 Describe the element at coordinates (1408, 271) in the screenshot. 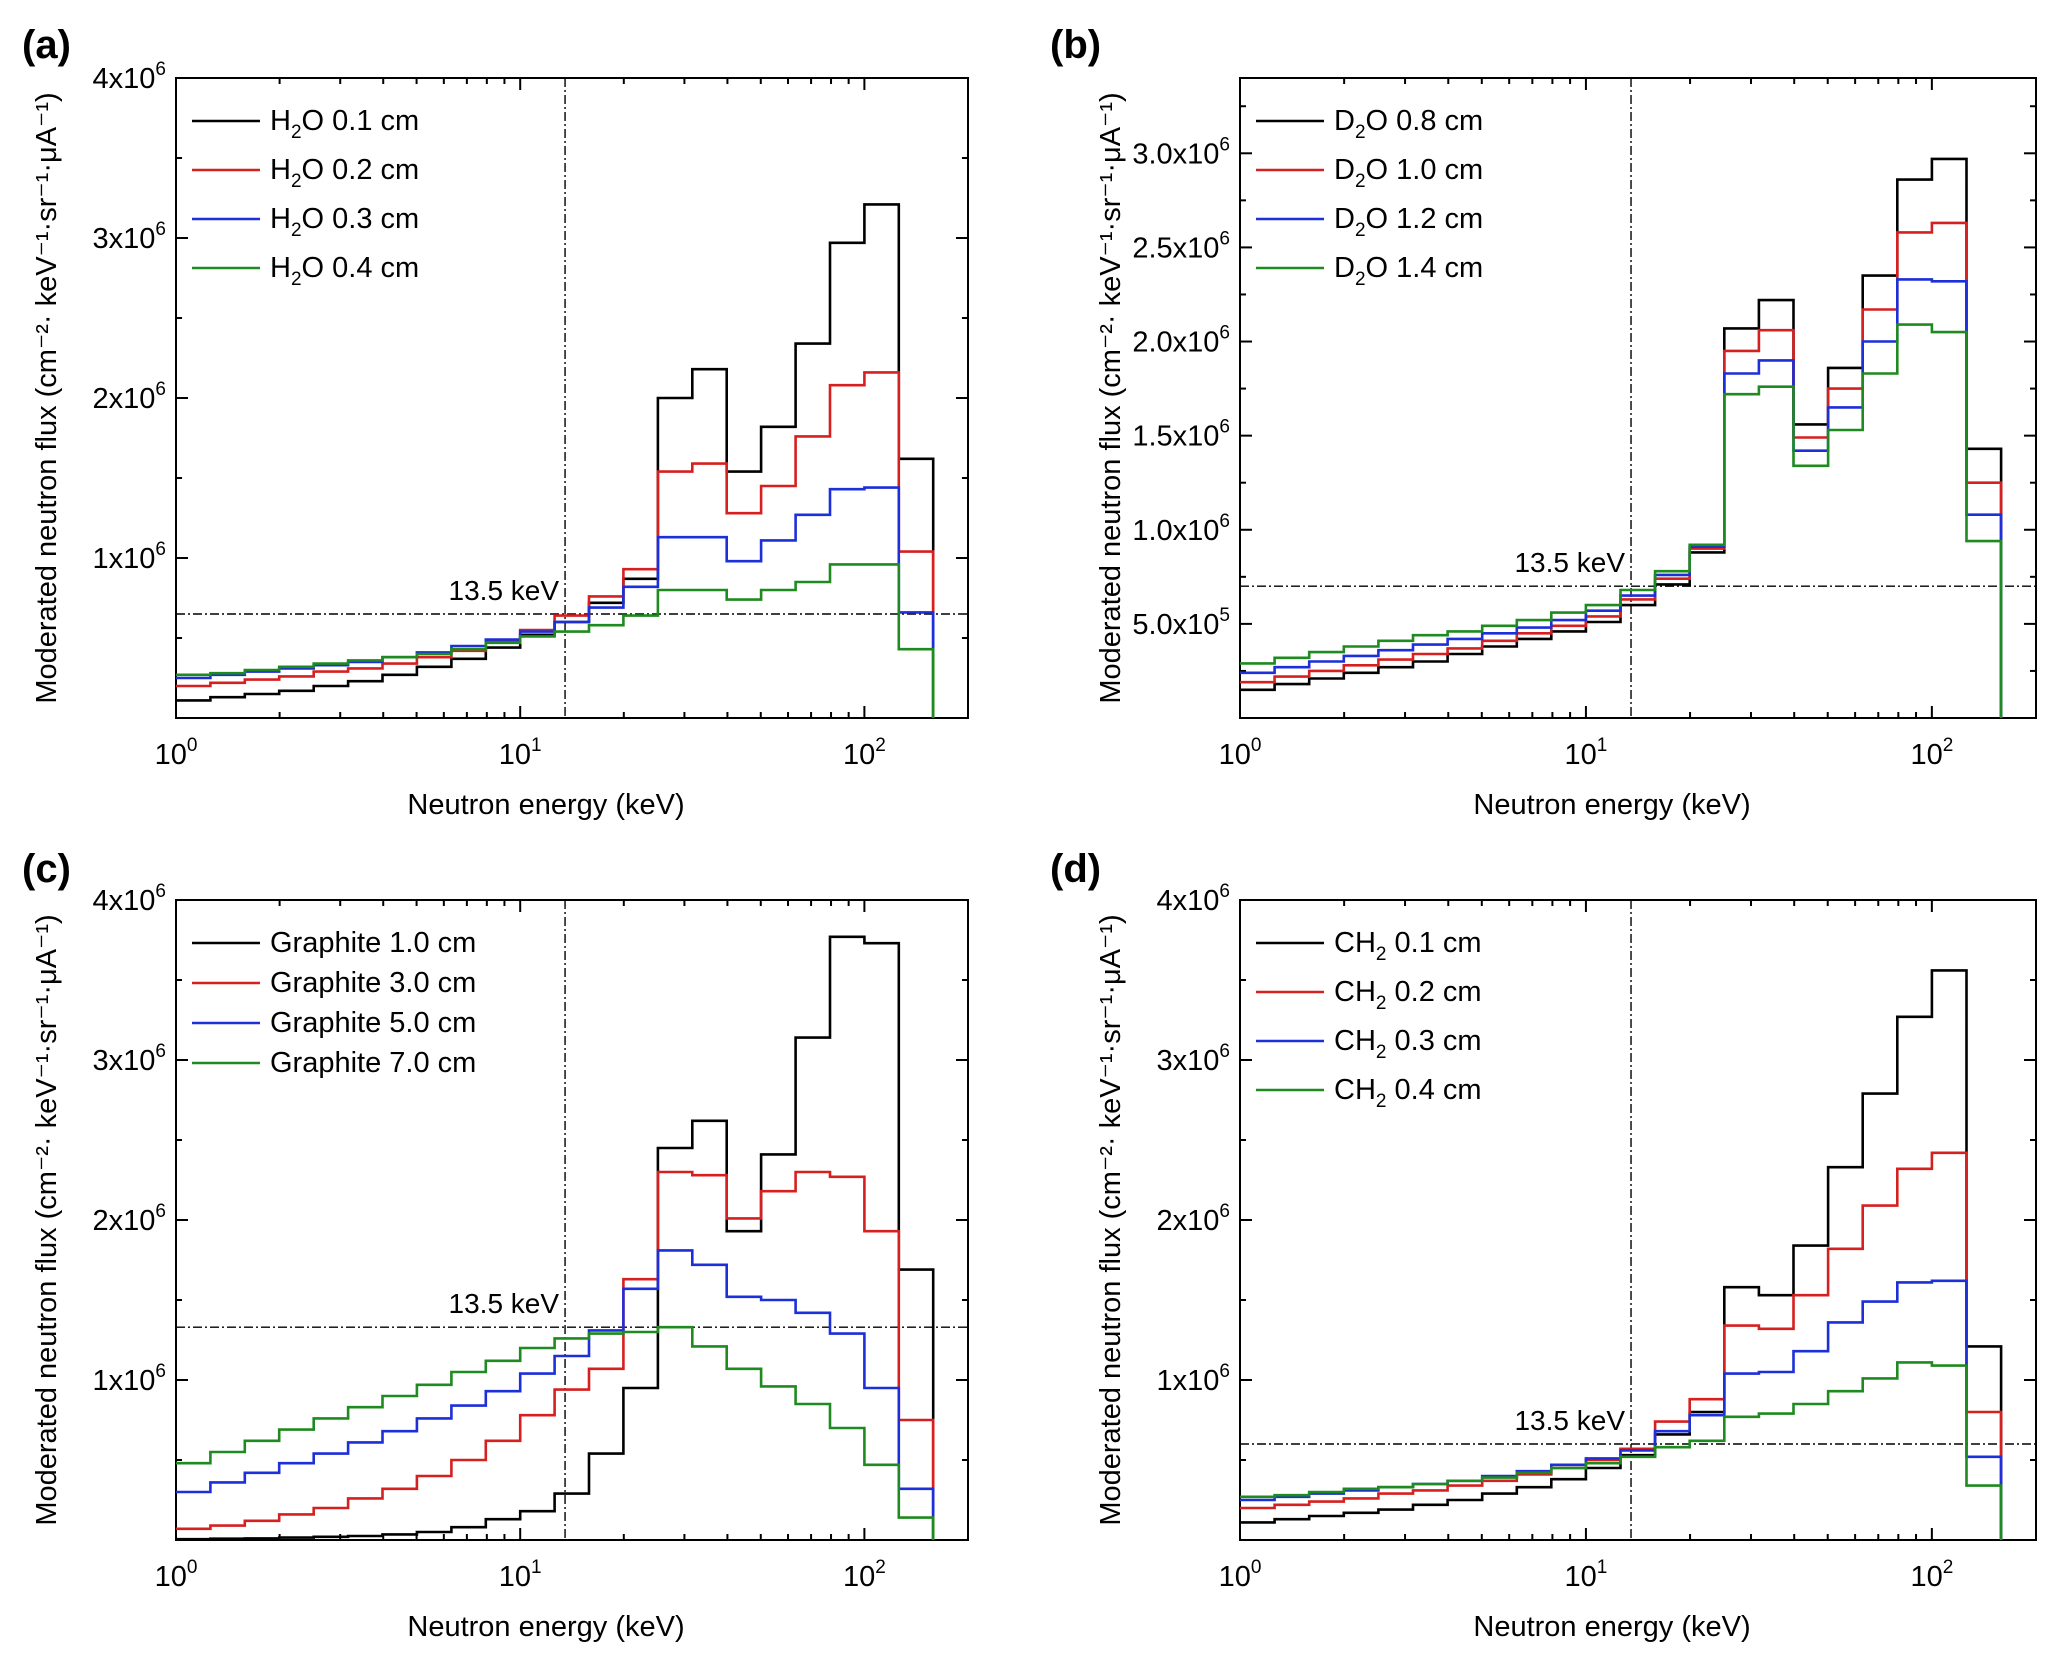

I see `legend-entry: D2O 1.4 cm` at that location.